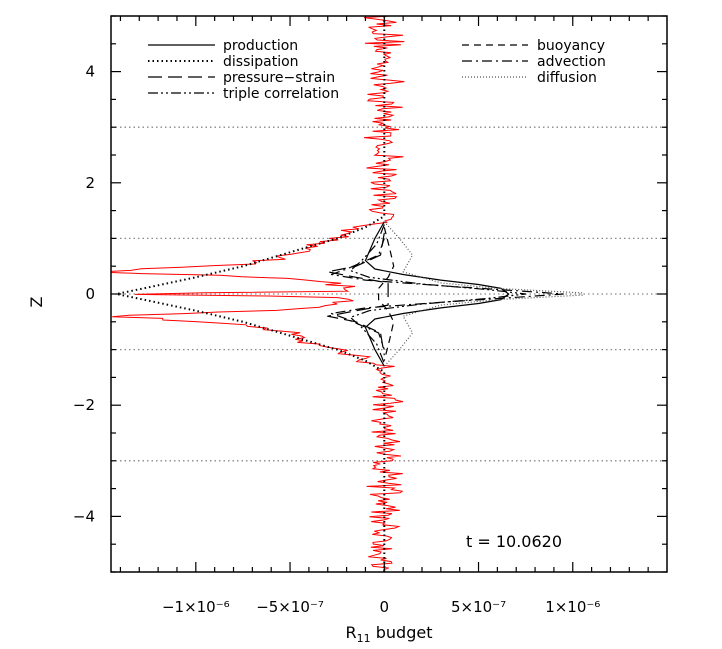 The width and height of the screenshot is (722, 649). I want to click on x-axis-label: R11 budget, so click(389, 634).